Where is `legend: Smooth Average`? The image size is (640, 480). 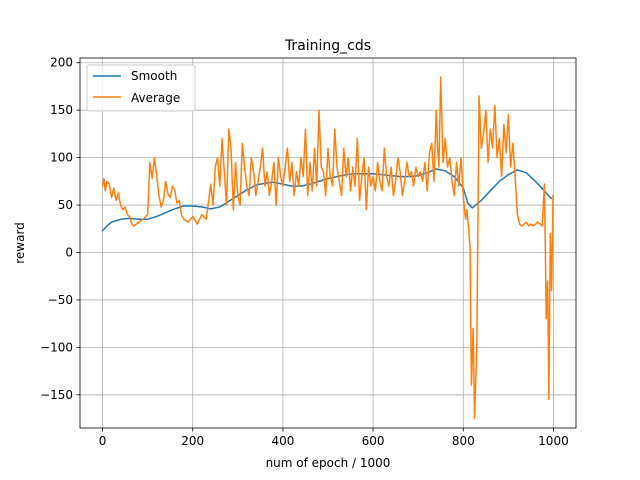 legend: Smooth Average is located at coordinates (141, 88).